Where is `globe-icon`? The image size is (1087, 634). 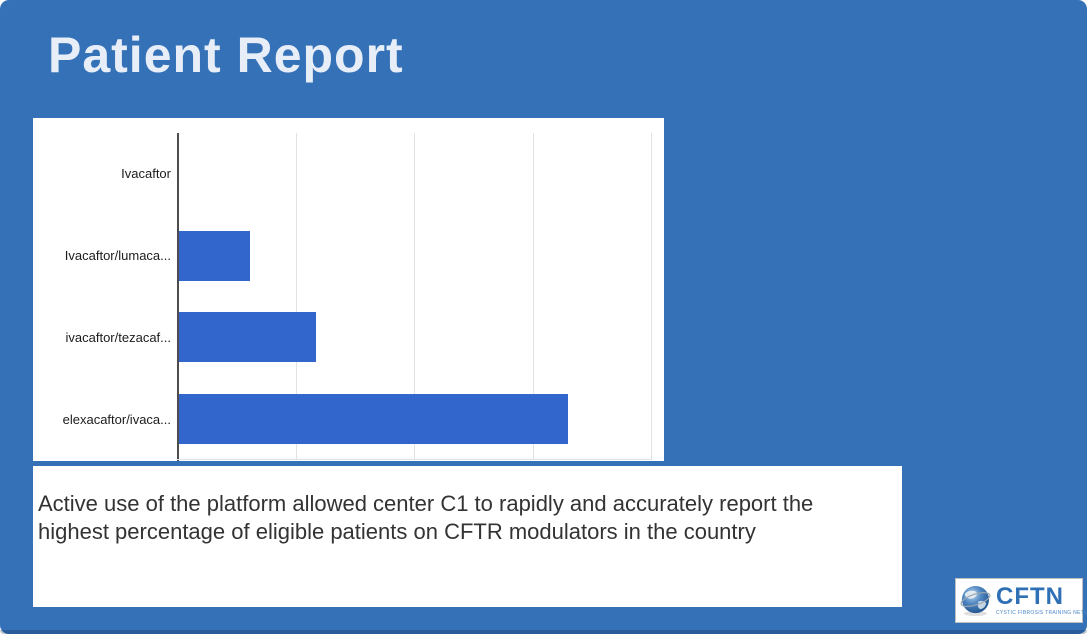 globe-icon is located at coordinates (975, 601).